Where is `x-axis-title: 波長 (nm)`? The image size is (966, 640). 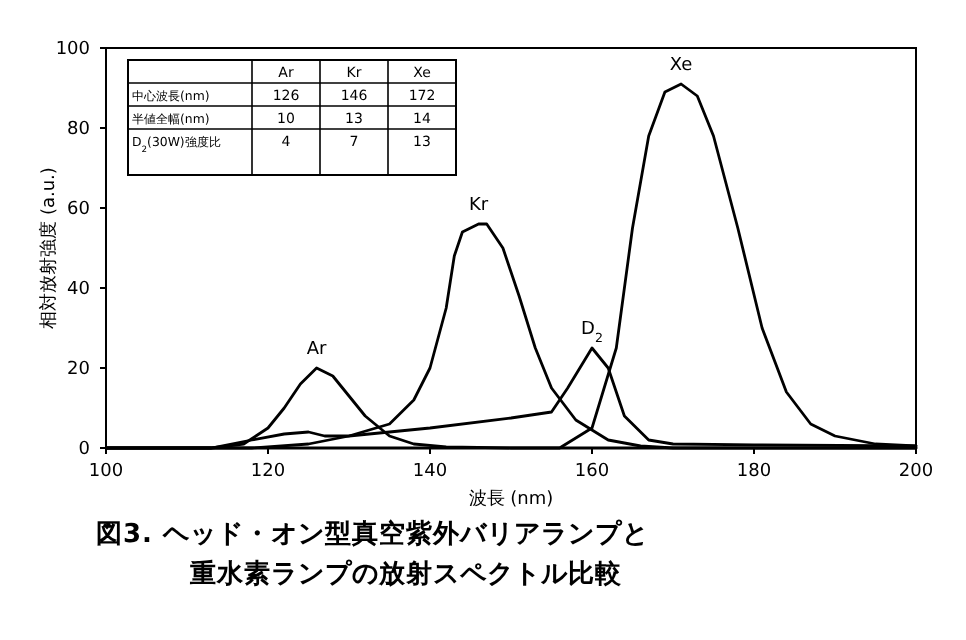 x-axis-title: 波長 (nm) is located at coordinates (511, 499).